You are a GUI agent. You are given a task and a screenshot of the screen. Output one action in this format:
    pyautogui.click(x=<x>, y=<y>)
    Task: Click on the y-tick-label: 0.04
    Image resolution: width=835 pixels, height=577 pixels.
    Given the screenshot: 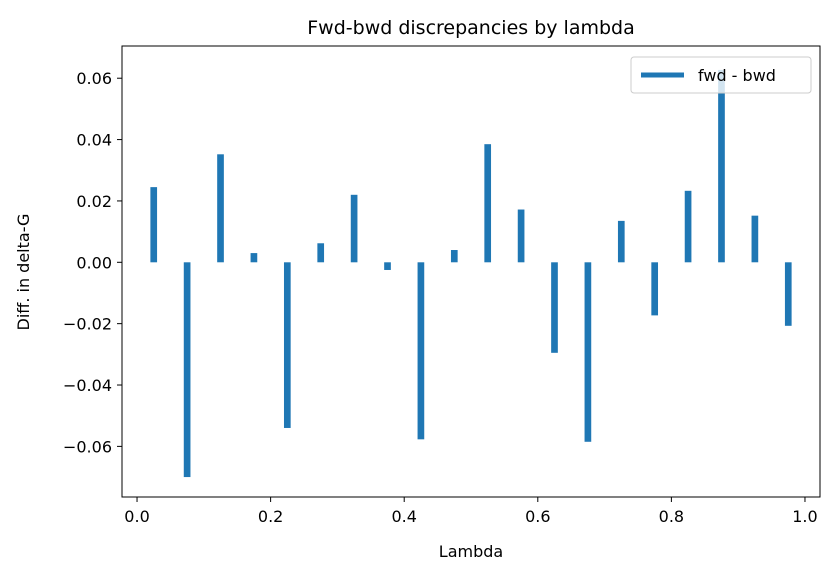 What is the action you would take?
    pyautogui.click(x=94, y=140)
    